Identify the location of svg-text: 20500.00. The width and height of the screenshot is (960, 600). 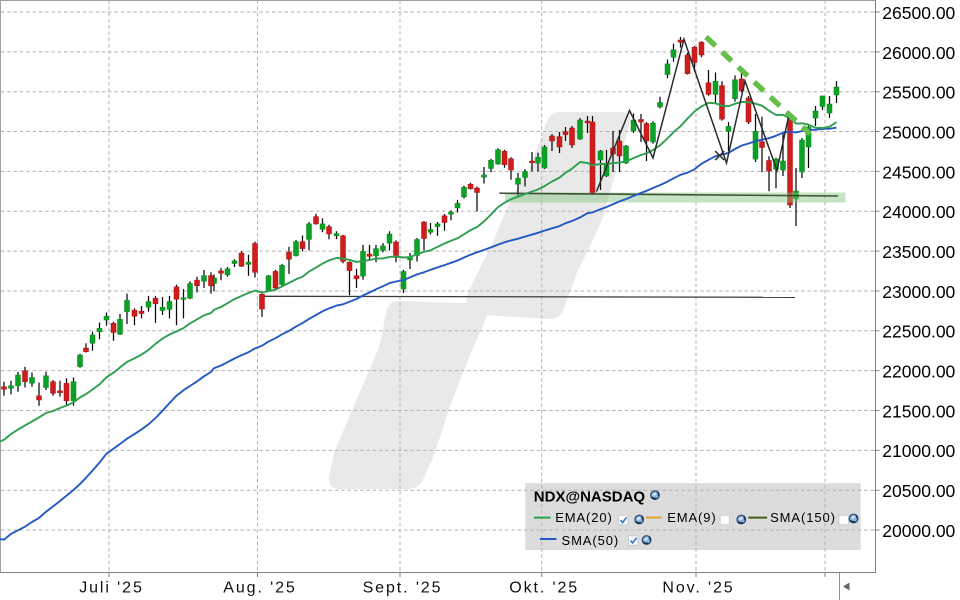
(918, 491).